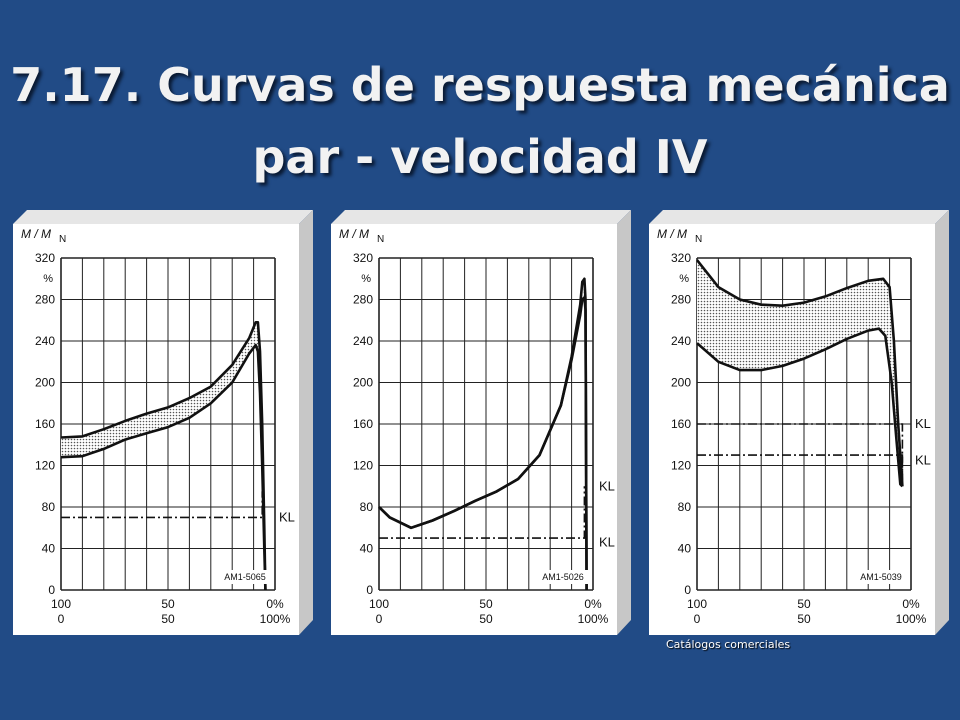  I want to click on diagram-code: AM1-5026, so click(563, 577).